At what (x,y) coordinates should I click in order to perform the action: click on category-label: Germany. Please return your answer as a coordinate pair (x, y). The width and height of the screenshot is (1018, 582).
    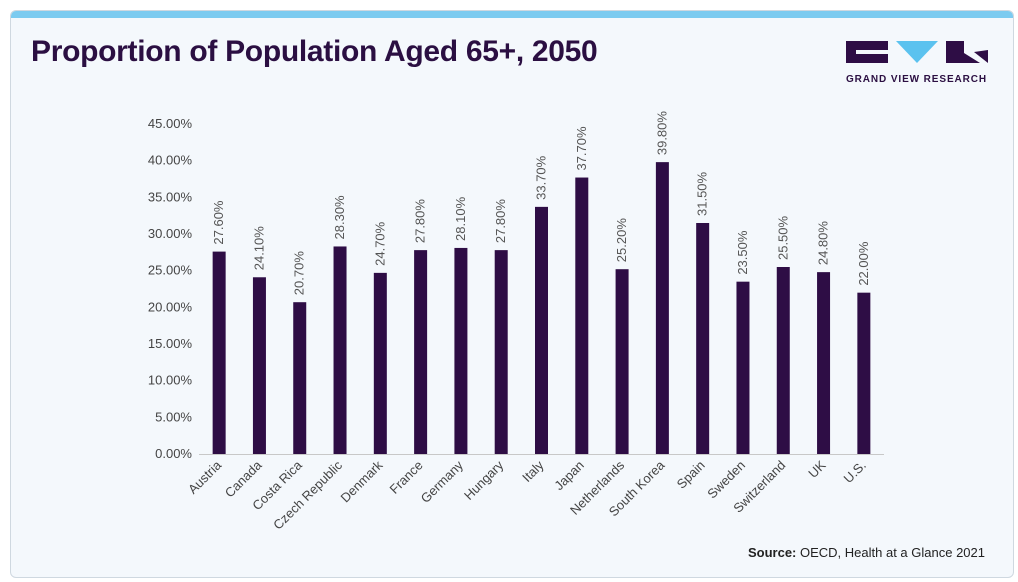
    Looking at the image, I should click on (442, 481).